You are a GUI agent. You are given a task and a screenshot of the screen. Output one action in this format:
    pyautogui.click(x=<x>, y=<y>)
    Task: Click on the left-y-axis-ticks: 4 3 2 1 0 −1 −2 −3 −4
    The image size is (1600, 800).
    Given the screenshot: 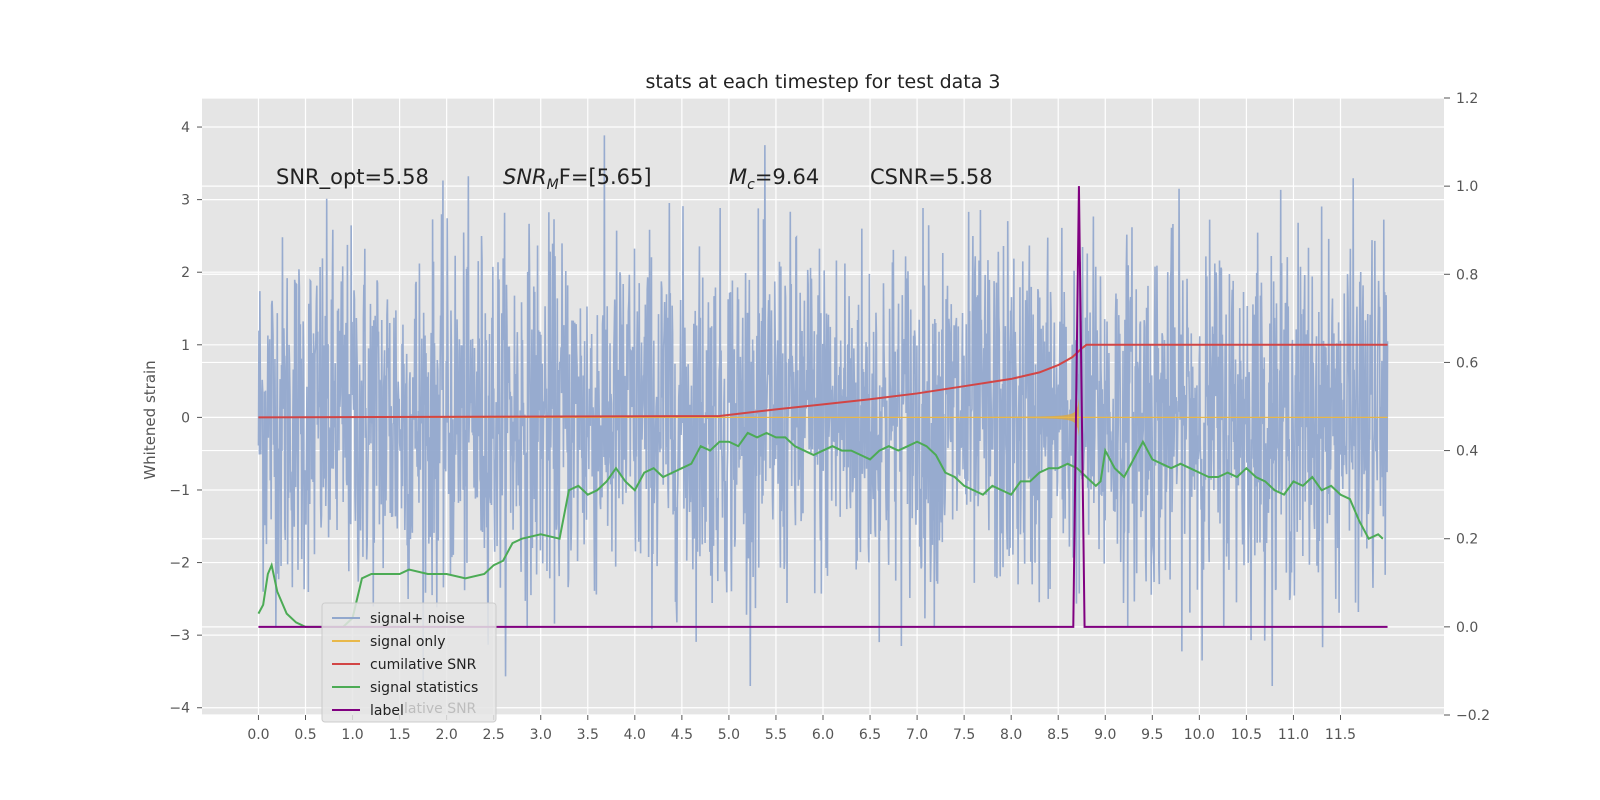 What is the action you would take?
    pyautogui.click(x=185, y=418)
    